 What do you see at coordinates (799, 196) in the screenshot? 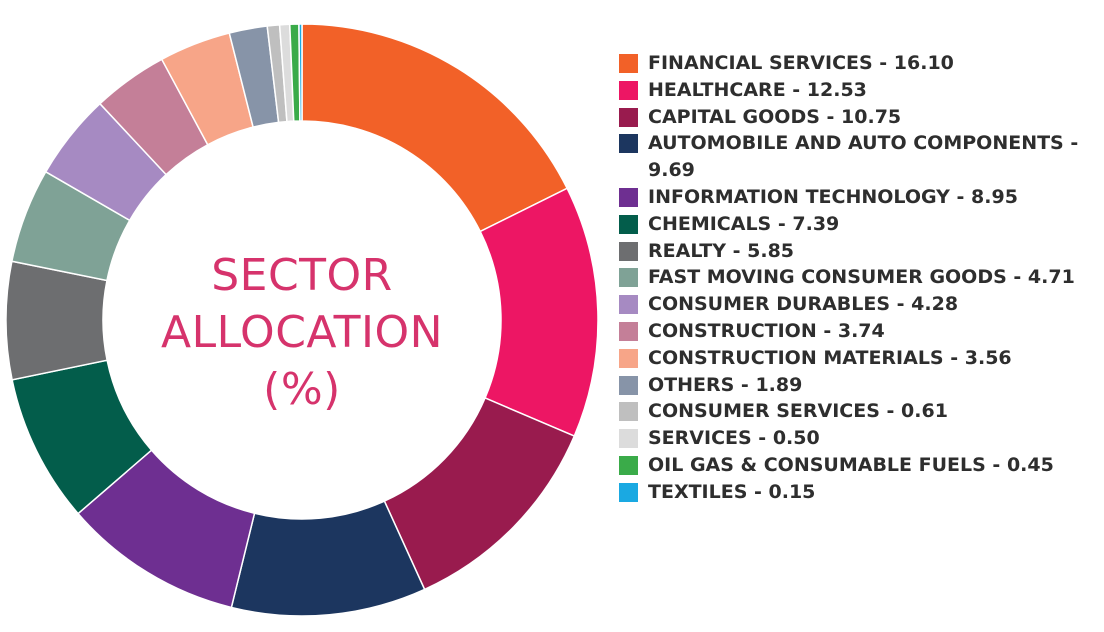
I see `legend-label: INFORMATION TECHNOLOGY` at bounding box center [799, 196].